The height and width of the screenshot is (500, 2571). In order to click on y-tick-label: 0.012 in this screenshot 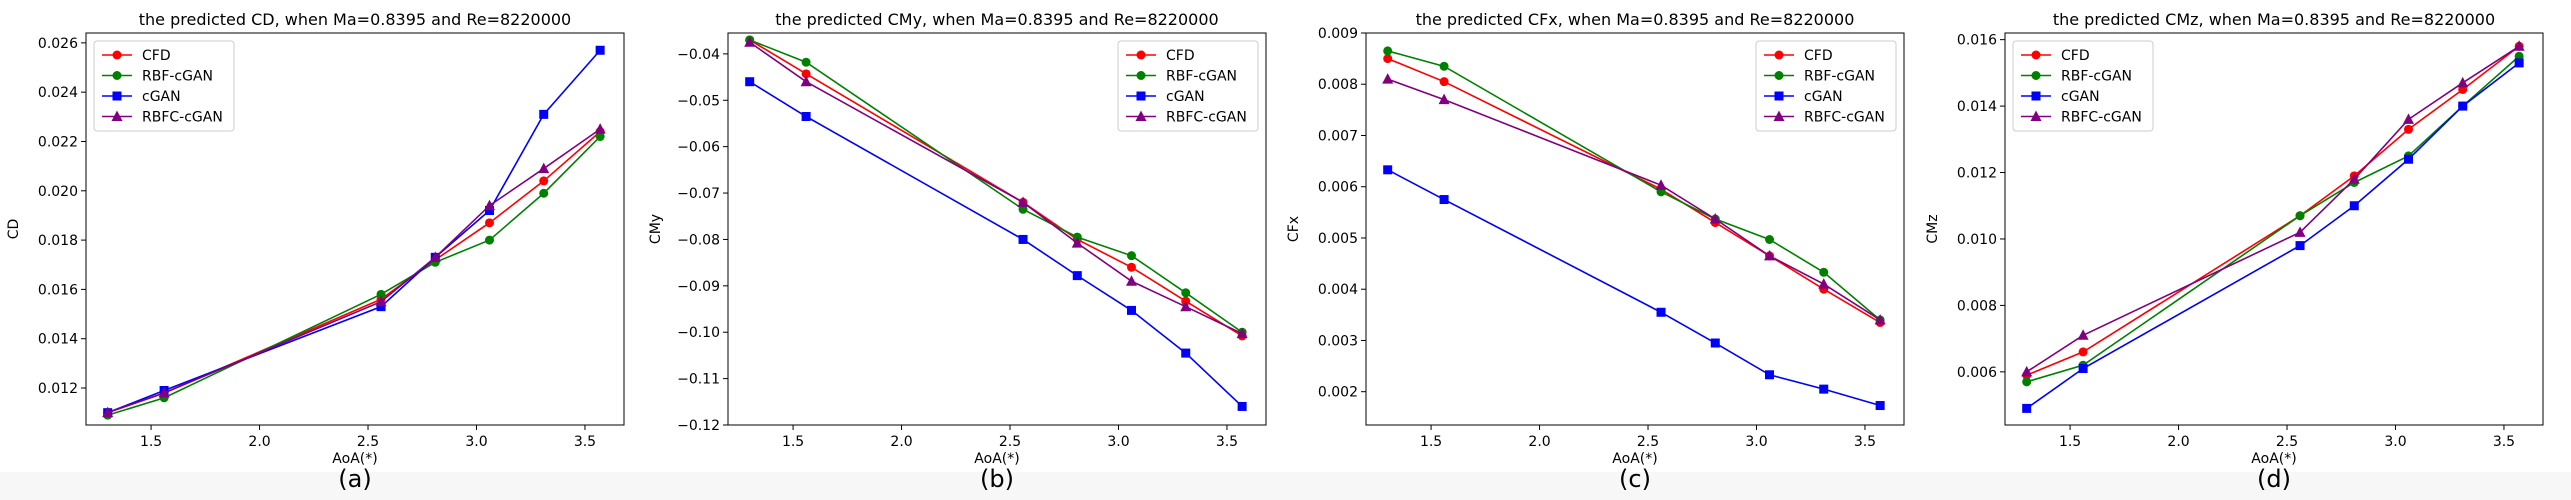, I will do `click(1977, 174)`.